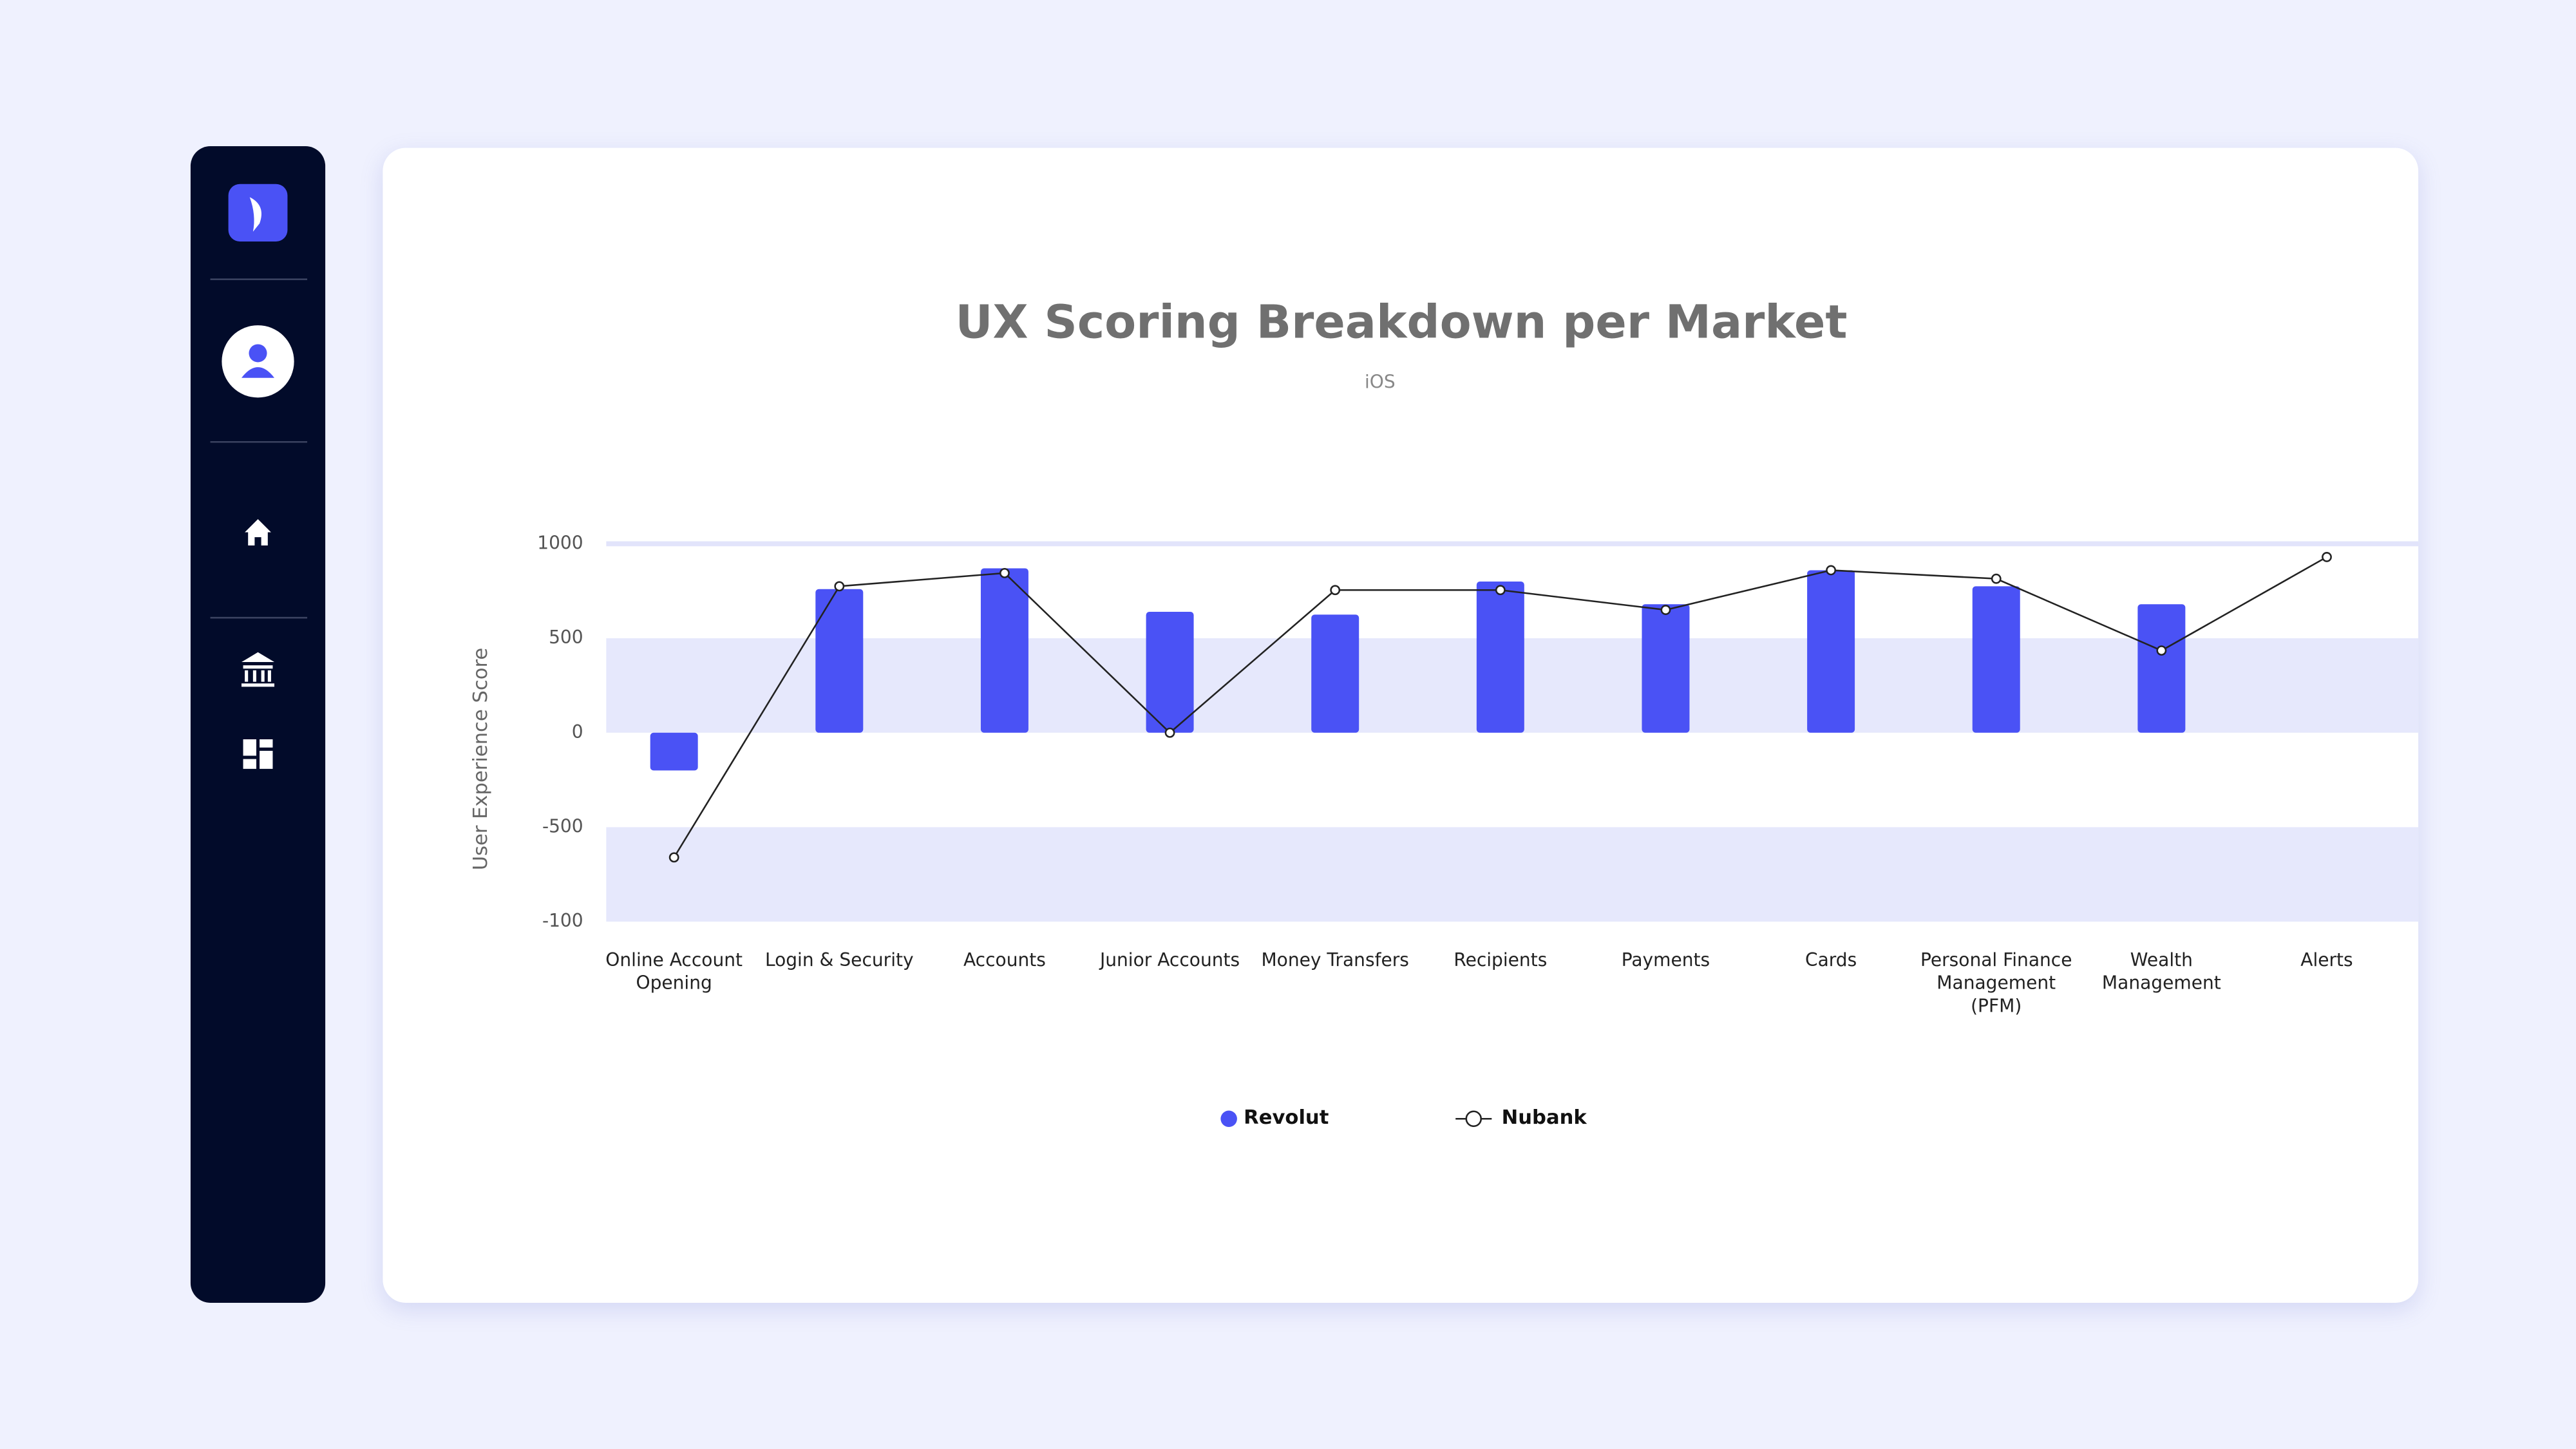  What do you see at coordinates (1665, 960) in the screenshot?
I see `x-tick-label: Payments` at bounding box center [1665, 960].